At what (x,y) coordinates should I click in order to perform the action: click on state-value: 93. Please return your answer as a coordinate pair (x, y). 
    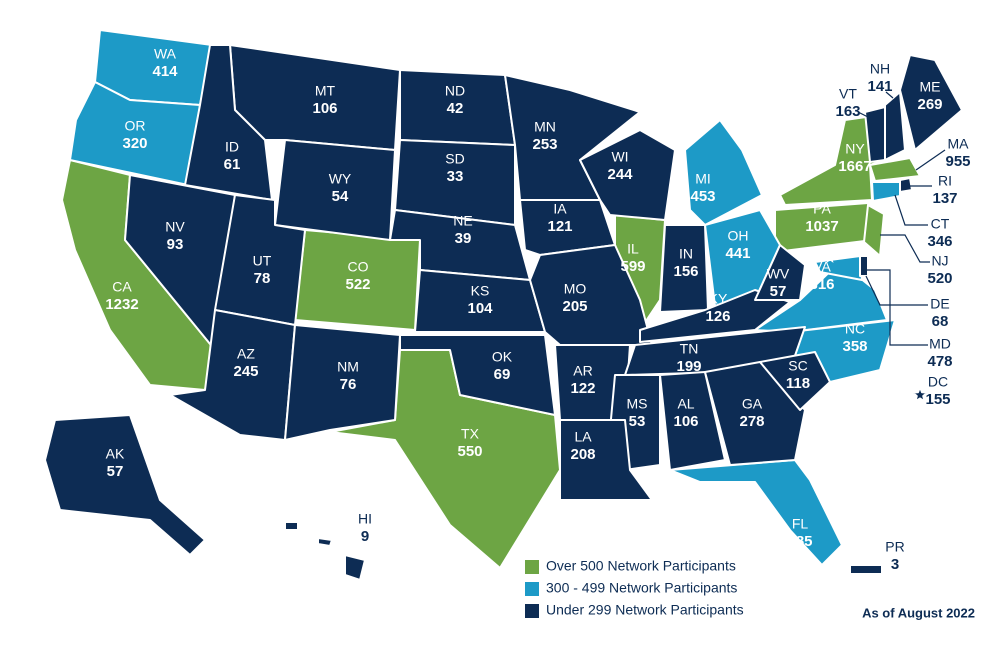
    Looking at the image, I should click on (175, 244).